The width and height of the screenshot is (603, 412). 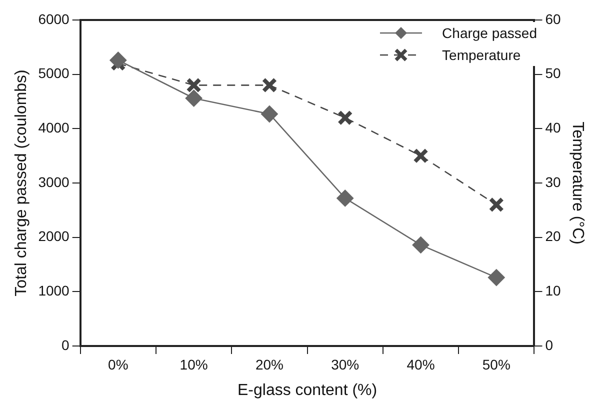 I want to click on y2-tick-label: 50, so click(x=553, y=73).